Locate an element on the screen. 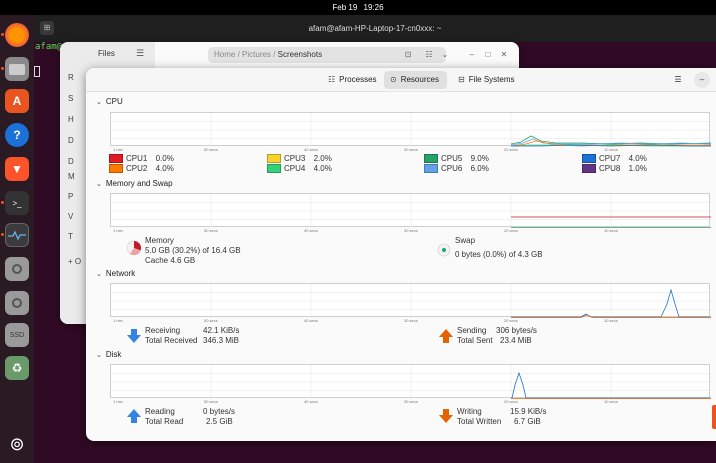  disk-section-title: ⌄ Disk is located at coordinates (108, 354).